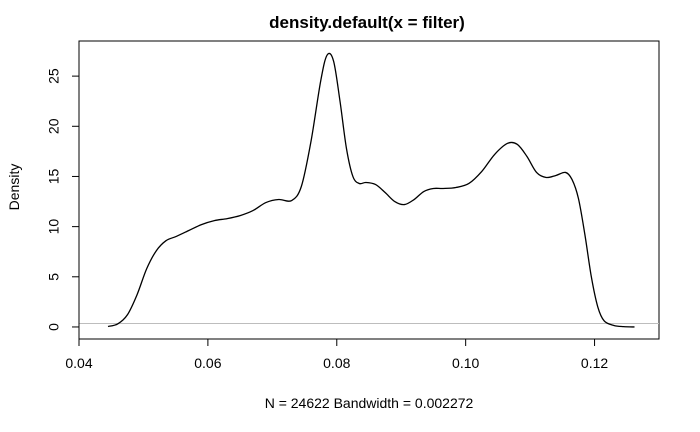 This screenshot has width=700, height=432. What do you see at coordinates (54, 126) in the screenshot?
I see `y-tick-label: 20` at bounding box center [54, 126].